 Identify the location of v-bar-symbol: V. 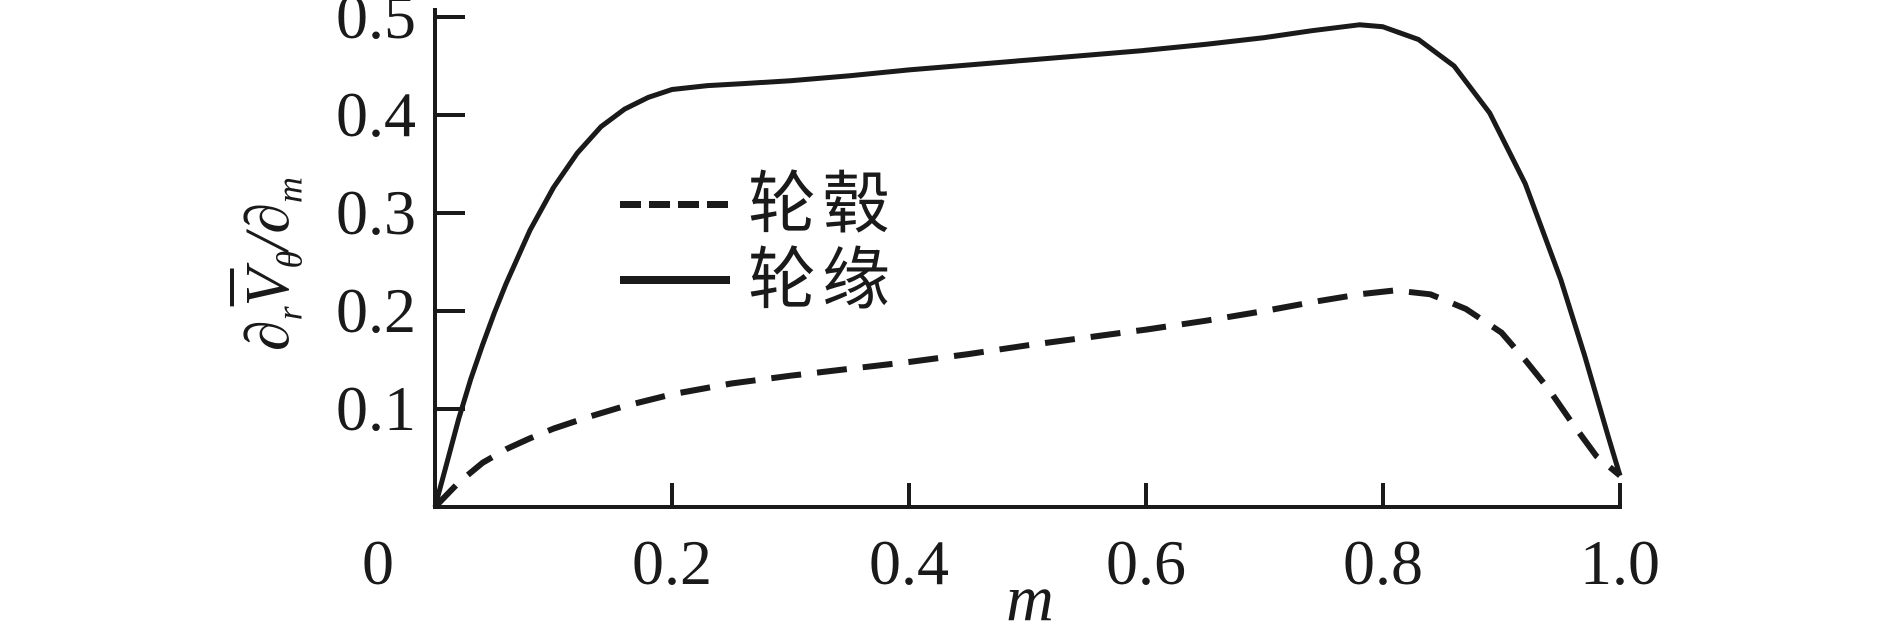
(268, 287).